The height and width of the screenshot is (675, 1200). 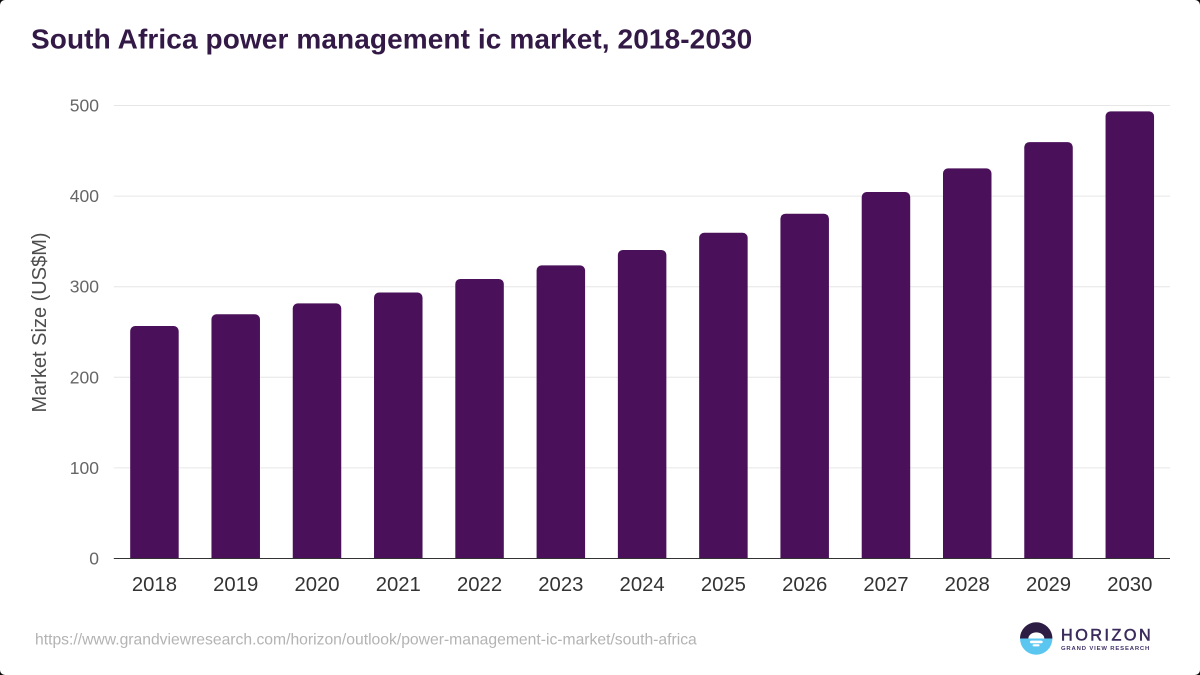 I want to click on svg-text: 400, so click(x=84, y=196).